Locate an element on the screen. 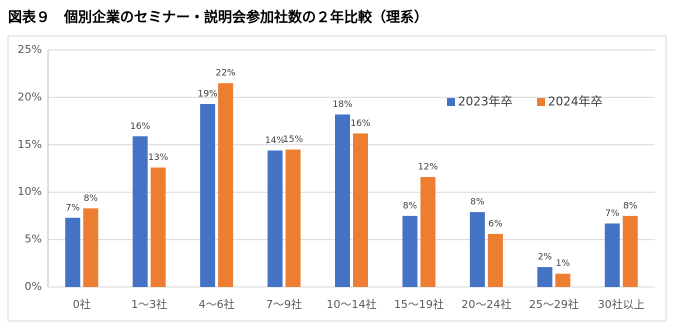 This screenshot has height=324, width=673. x-tick-label: 7～9社 is located at coordinates (284, 304).